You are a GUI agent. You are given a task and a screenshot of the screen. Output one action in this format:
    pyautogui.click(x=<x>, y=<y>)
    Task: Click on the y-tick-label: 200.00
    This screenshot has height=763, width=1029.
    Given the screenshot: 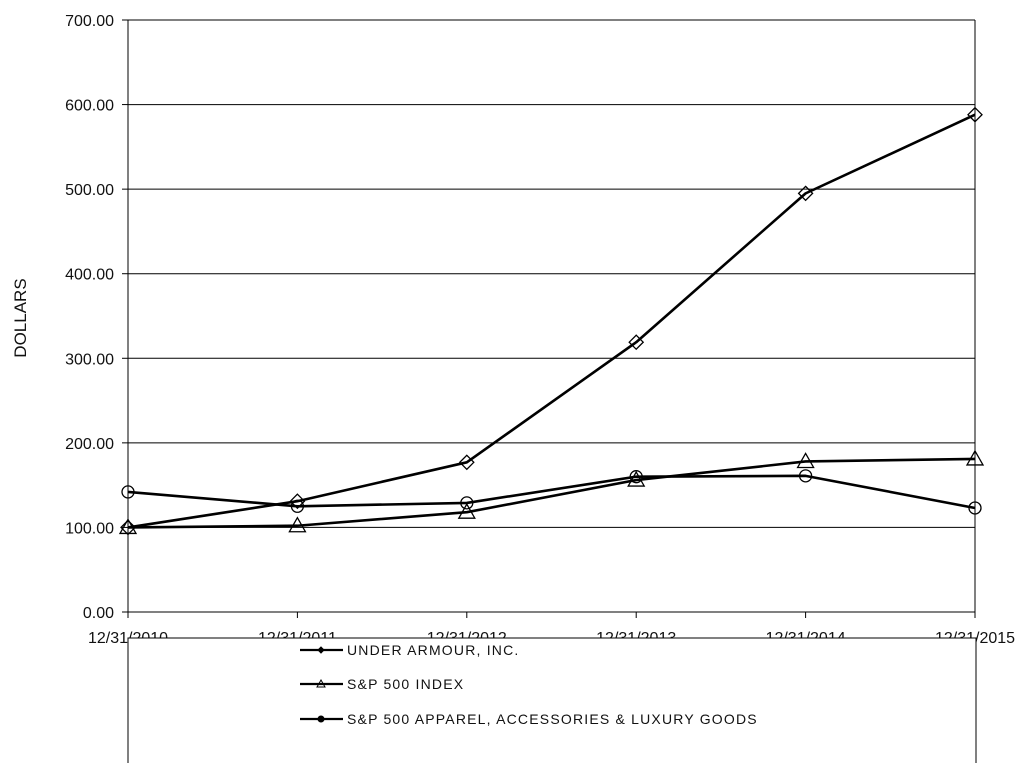 What is the action you would take?
    pyautogui.click(x=89, y=444)
    